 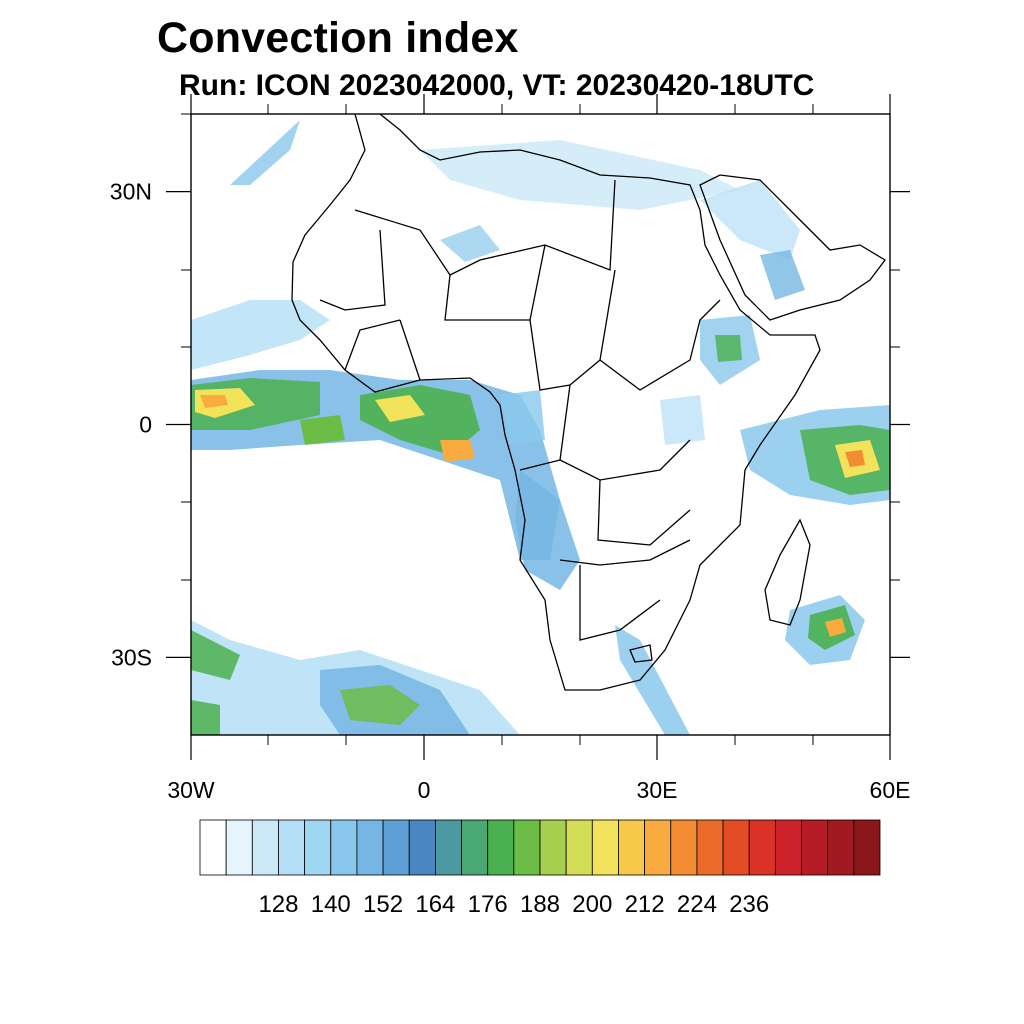 What do you see at coordinates (131, 192) in the screenshot?
I see `y-tick-label: 30N` at bounding box center [131, 192].